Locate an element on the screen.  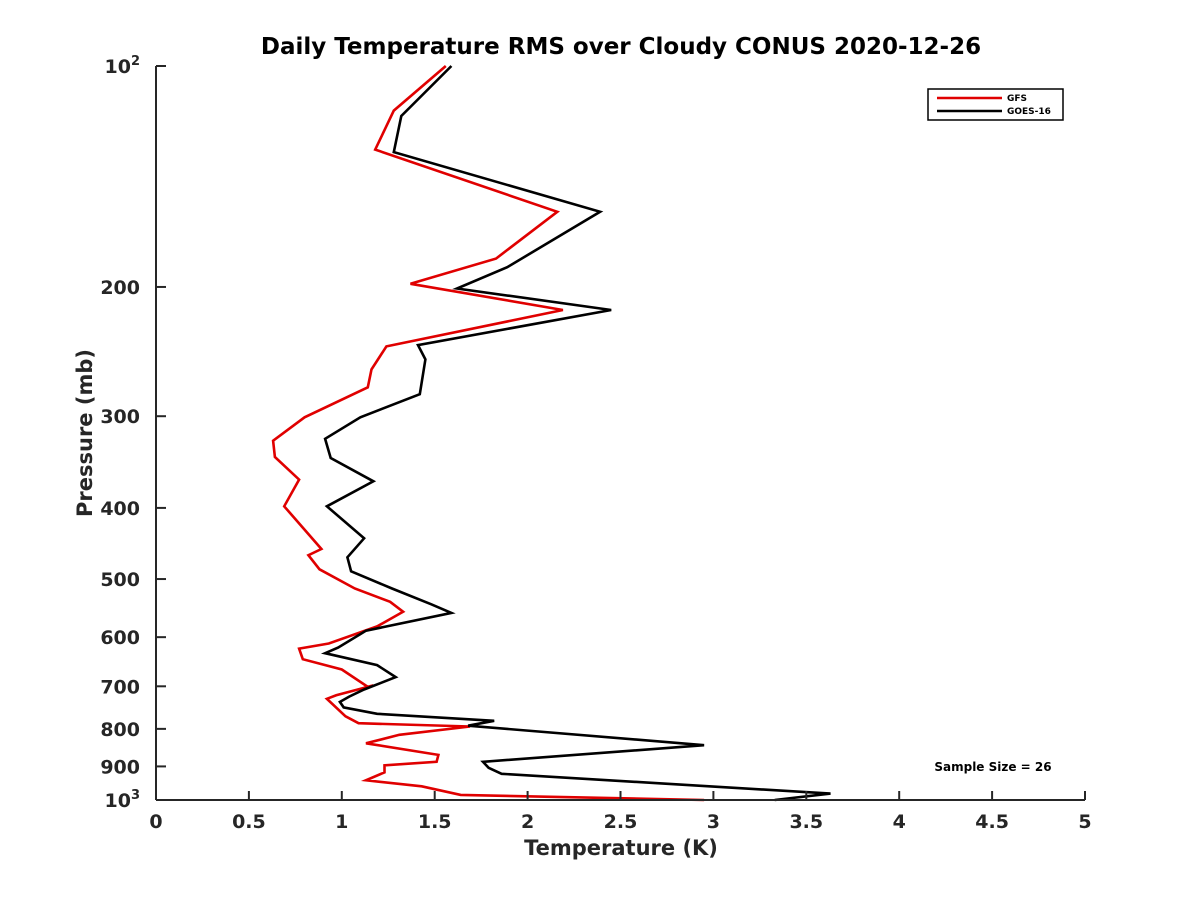
legend: GFS GOES-16 is located at coordinates (995, 104).